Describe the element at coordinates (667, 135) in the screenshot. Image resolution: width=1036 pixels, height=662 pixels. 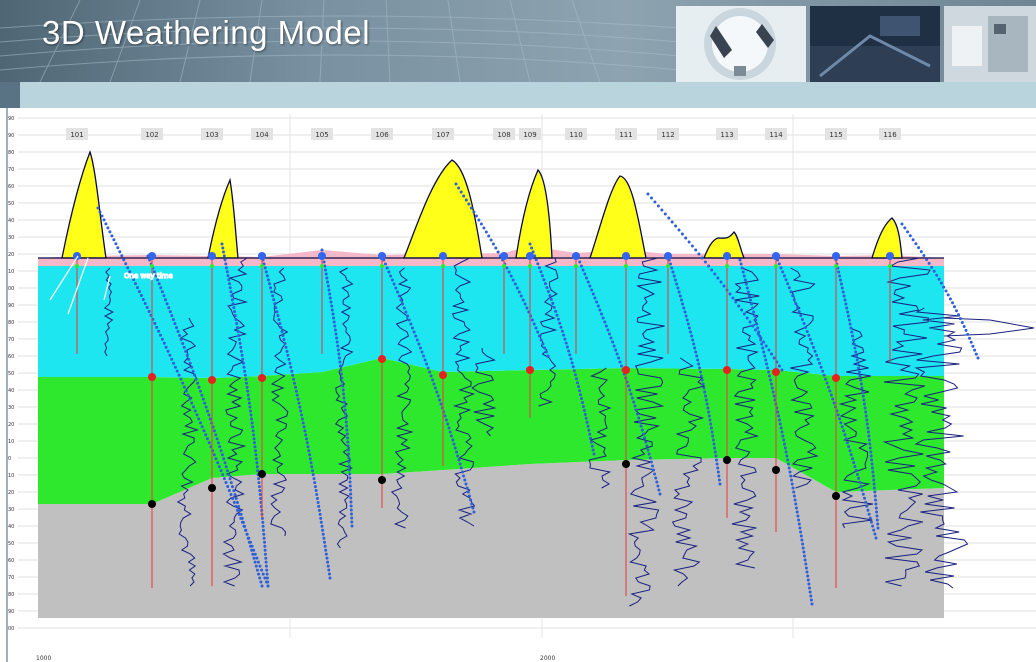
I see `well-label-text: 112` at that location.